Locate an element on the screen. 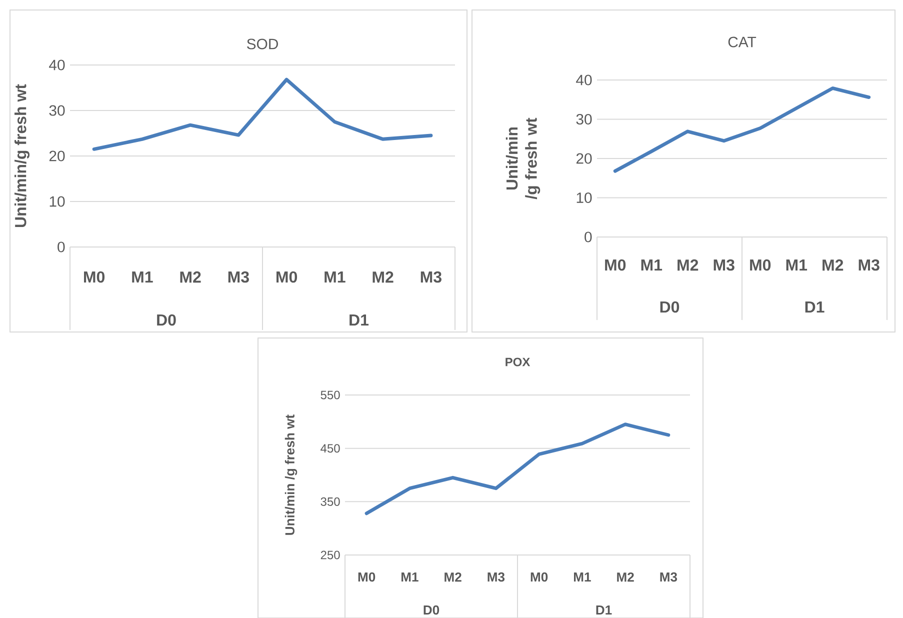  y-tick-label: 350 is located at coordinates (330, 501).